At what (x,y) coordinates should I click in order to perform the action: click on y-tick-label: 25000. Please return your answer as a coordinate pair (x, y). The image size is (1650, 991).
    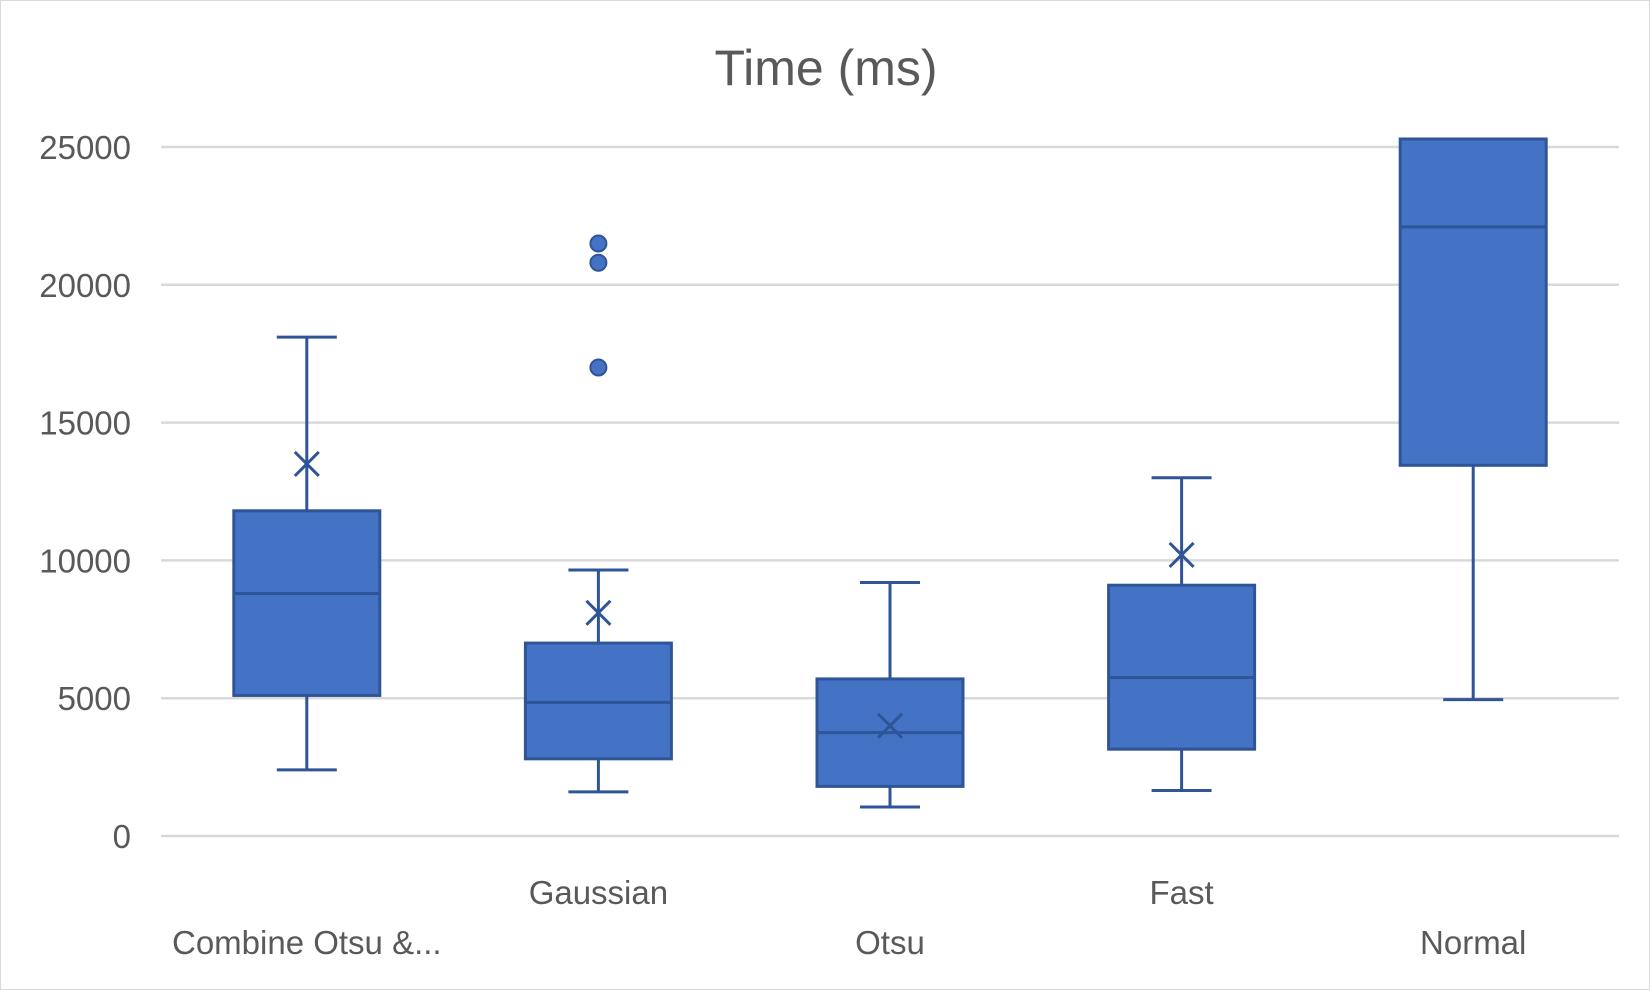
    Looking at the image, I should click on (85, 147).